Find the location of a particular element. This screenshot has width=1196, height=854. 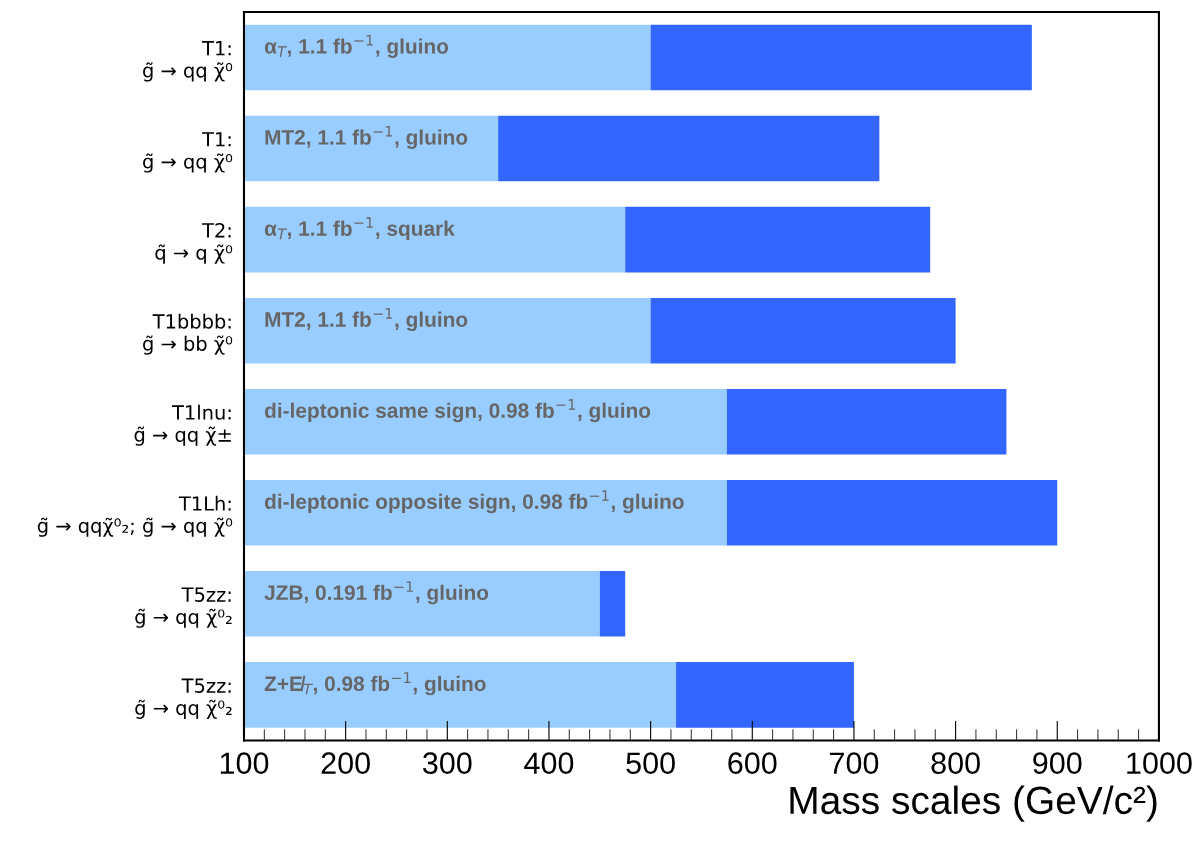

y-tick-label: T1Lh: g̃ → qqχ̃⁰₂; g̃ → qq χ̃⁰ is located at coordinates (135, 516).